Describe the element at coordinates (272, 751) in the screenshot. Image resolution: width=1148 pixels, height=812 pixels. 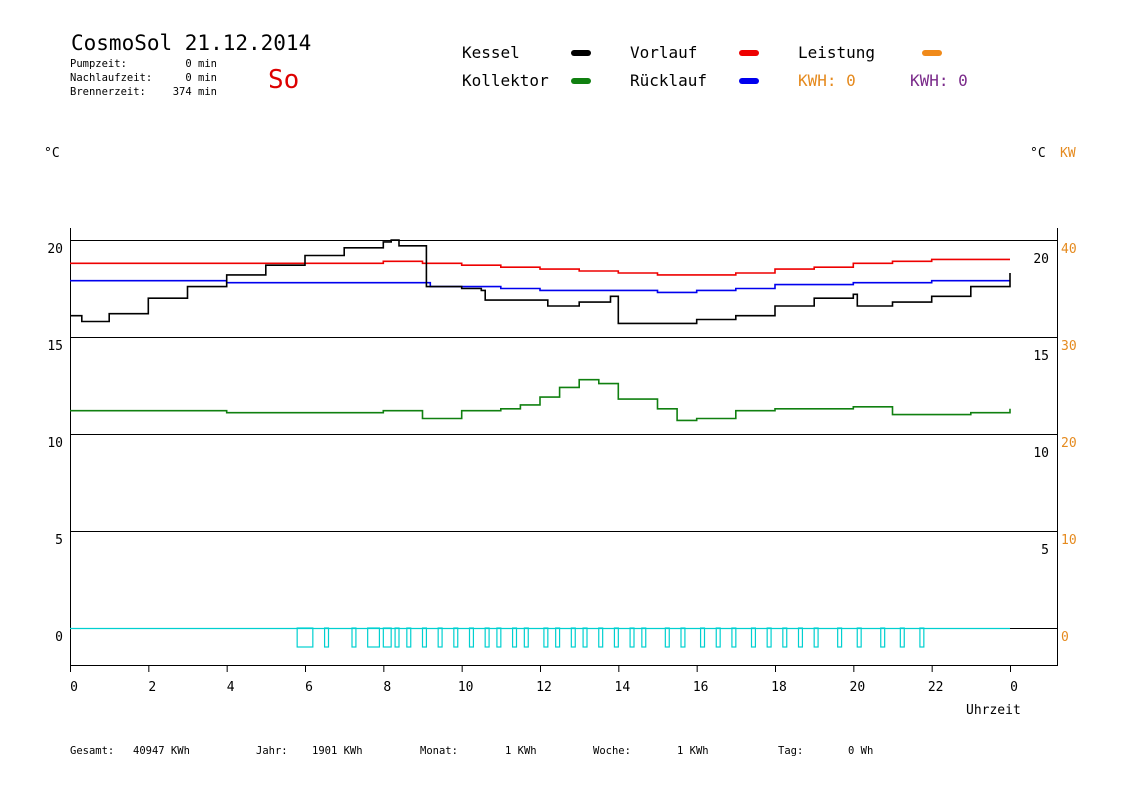
I see `footer-label: Jahr:` at that location.